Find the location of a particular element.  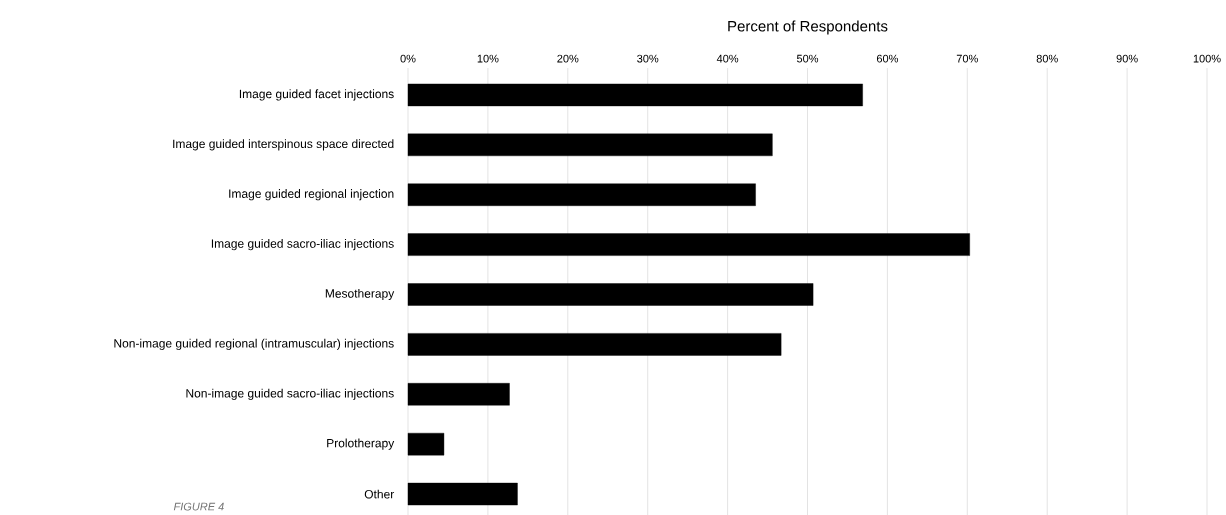

x-tick-label: 70% is located at coordinates (967, 58).